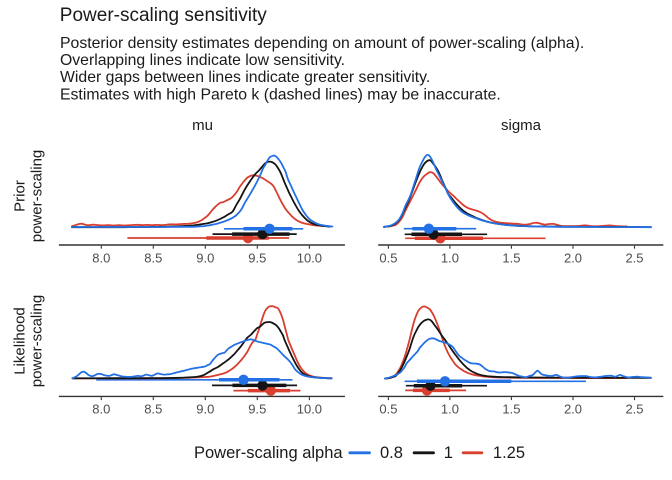 Image resolution: width=672 pixels, height=480 pixels. I want to click on svg-text: Prior, so click(20, 196).